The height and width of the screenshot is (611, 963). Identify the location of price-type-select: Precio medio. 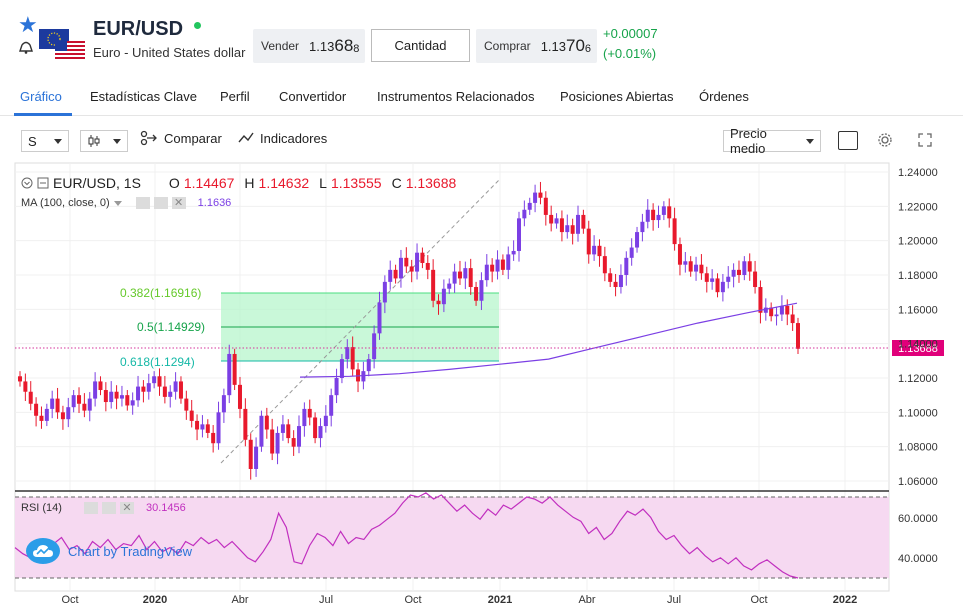
(772, 141).